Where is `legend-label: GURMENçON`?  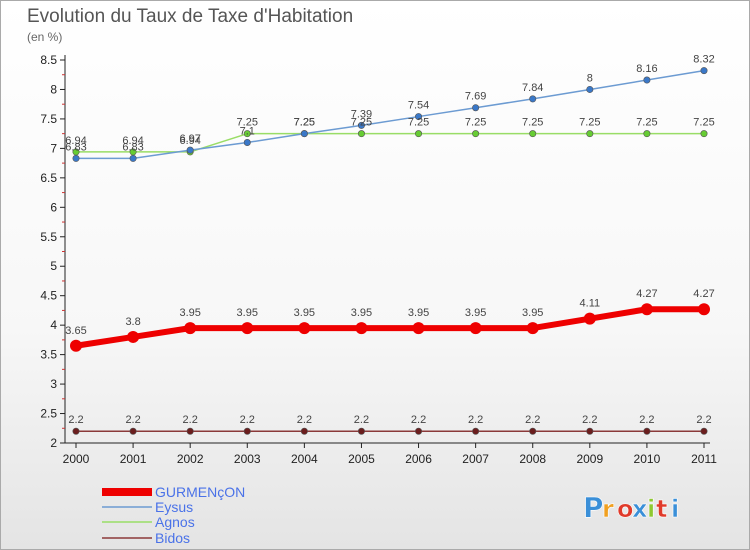
legend-label: GURMENçON is located at coordinates (200, 492).